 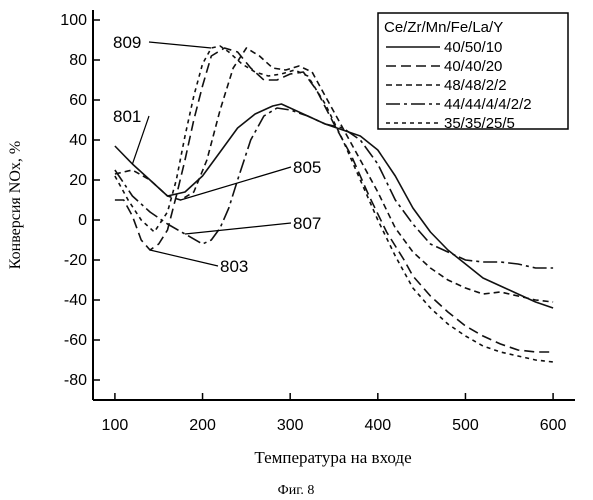 I want to click on series-callout-label: 807, so click(x=307, y=223).